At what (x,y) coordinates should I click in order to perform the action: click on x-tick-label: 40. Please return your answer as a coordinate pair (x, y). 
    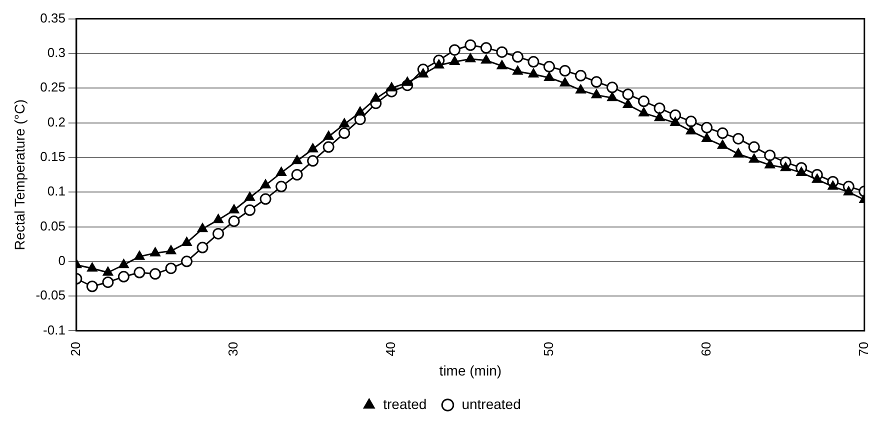
    Looking at the image, I should click on (390, 349).